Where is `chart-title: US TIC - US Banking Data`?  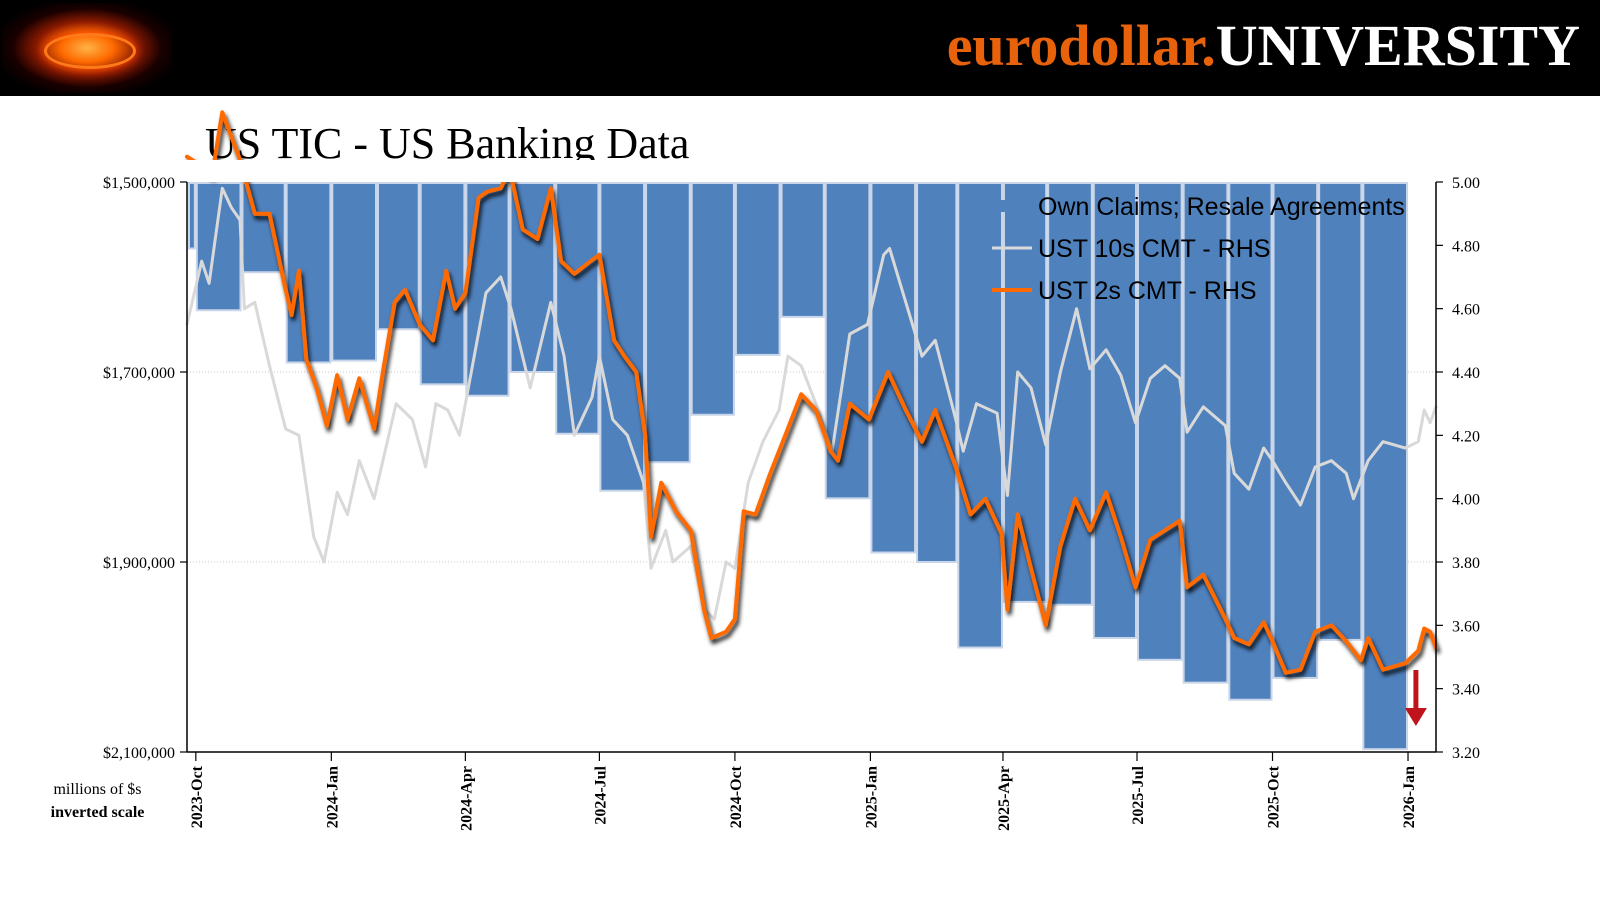 chart-title: US TIC - US Banking Data is located at coordinates (447, 143).